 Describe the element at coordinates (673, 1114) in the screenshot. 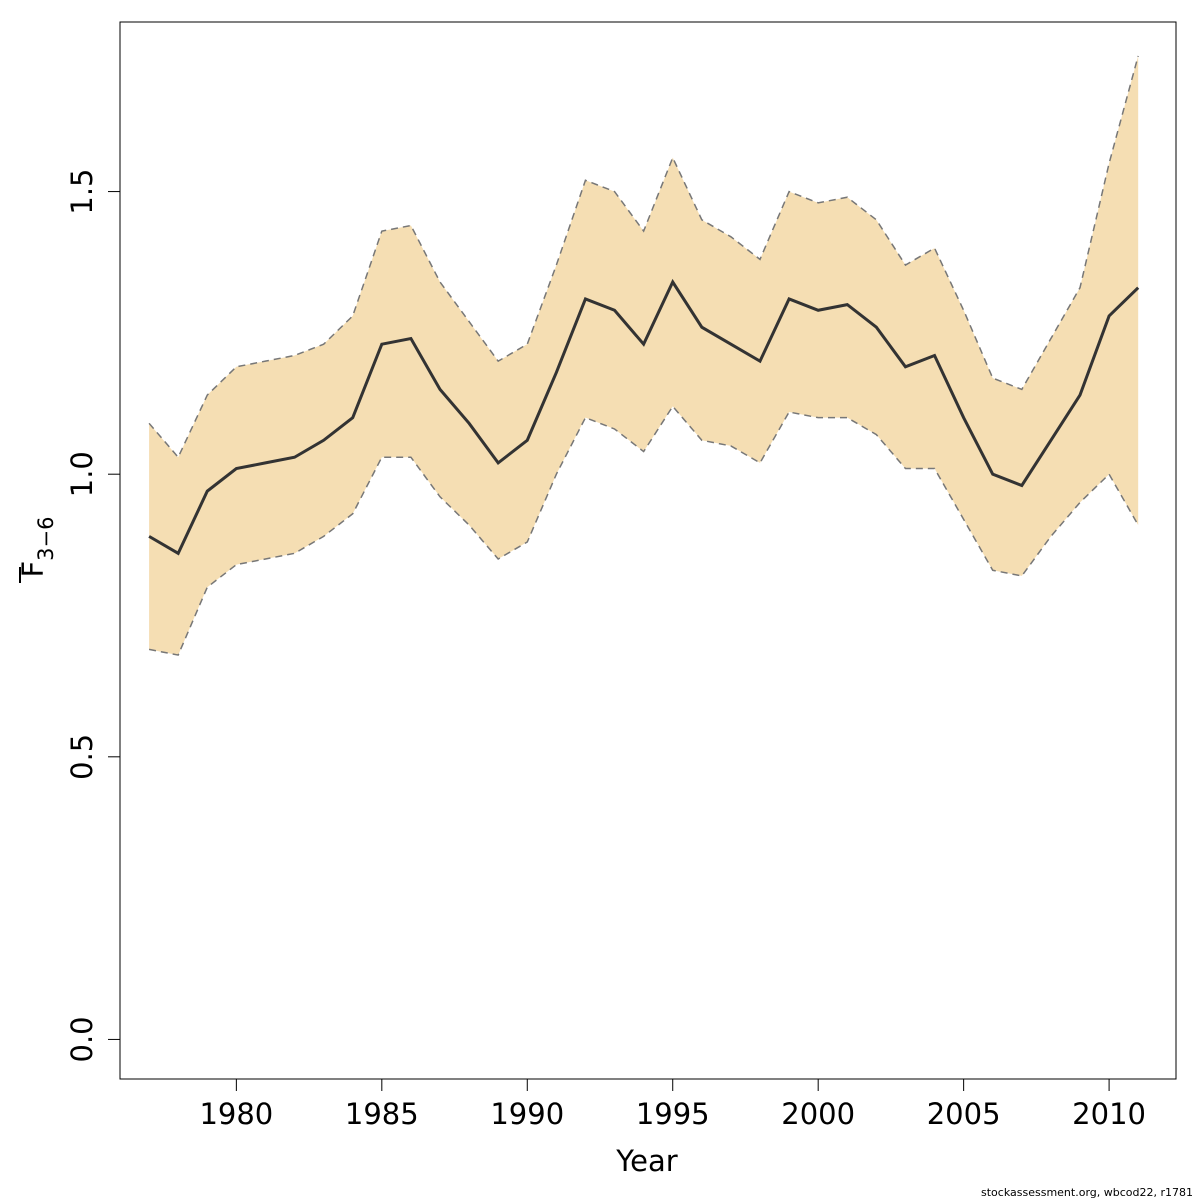

I see `x-tick-label: 1995` at that location.